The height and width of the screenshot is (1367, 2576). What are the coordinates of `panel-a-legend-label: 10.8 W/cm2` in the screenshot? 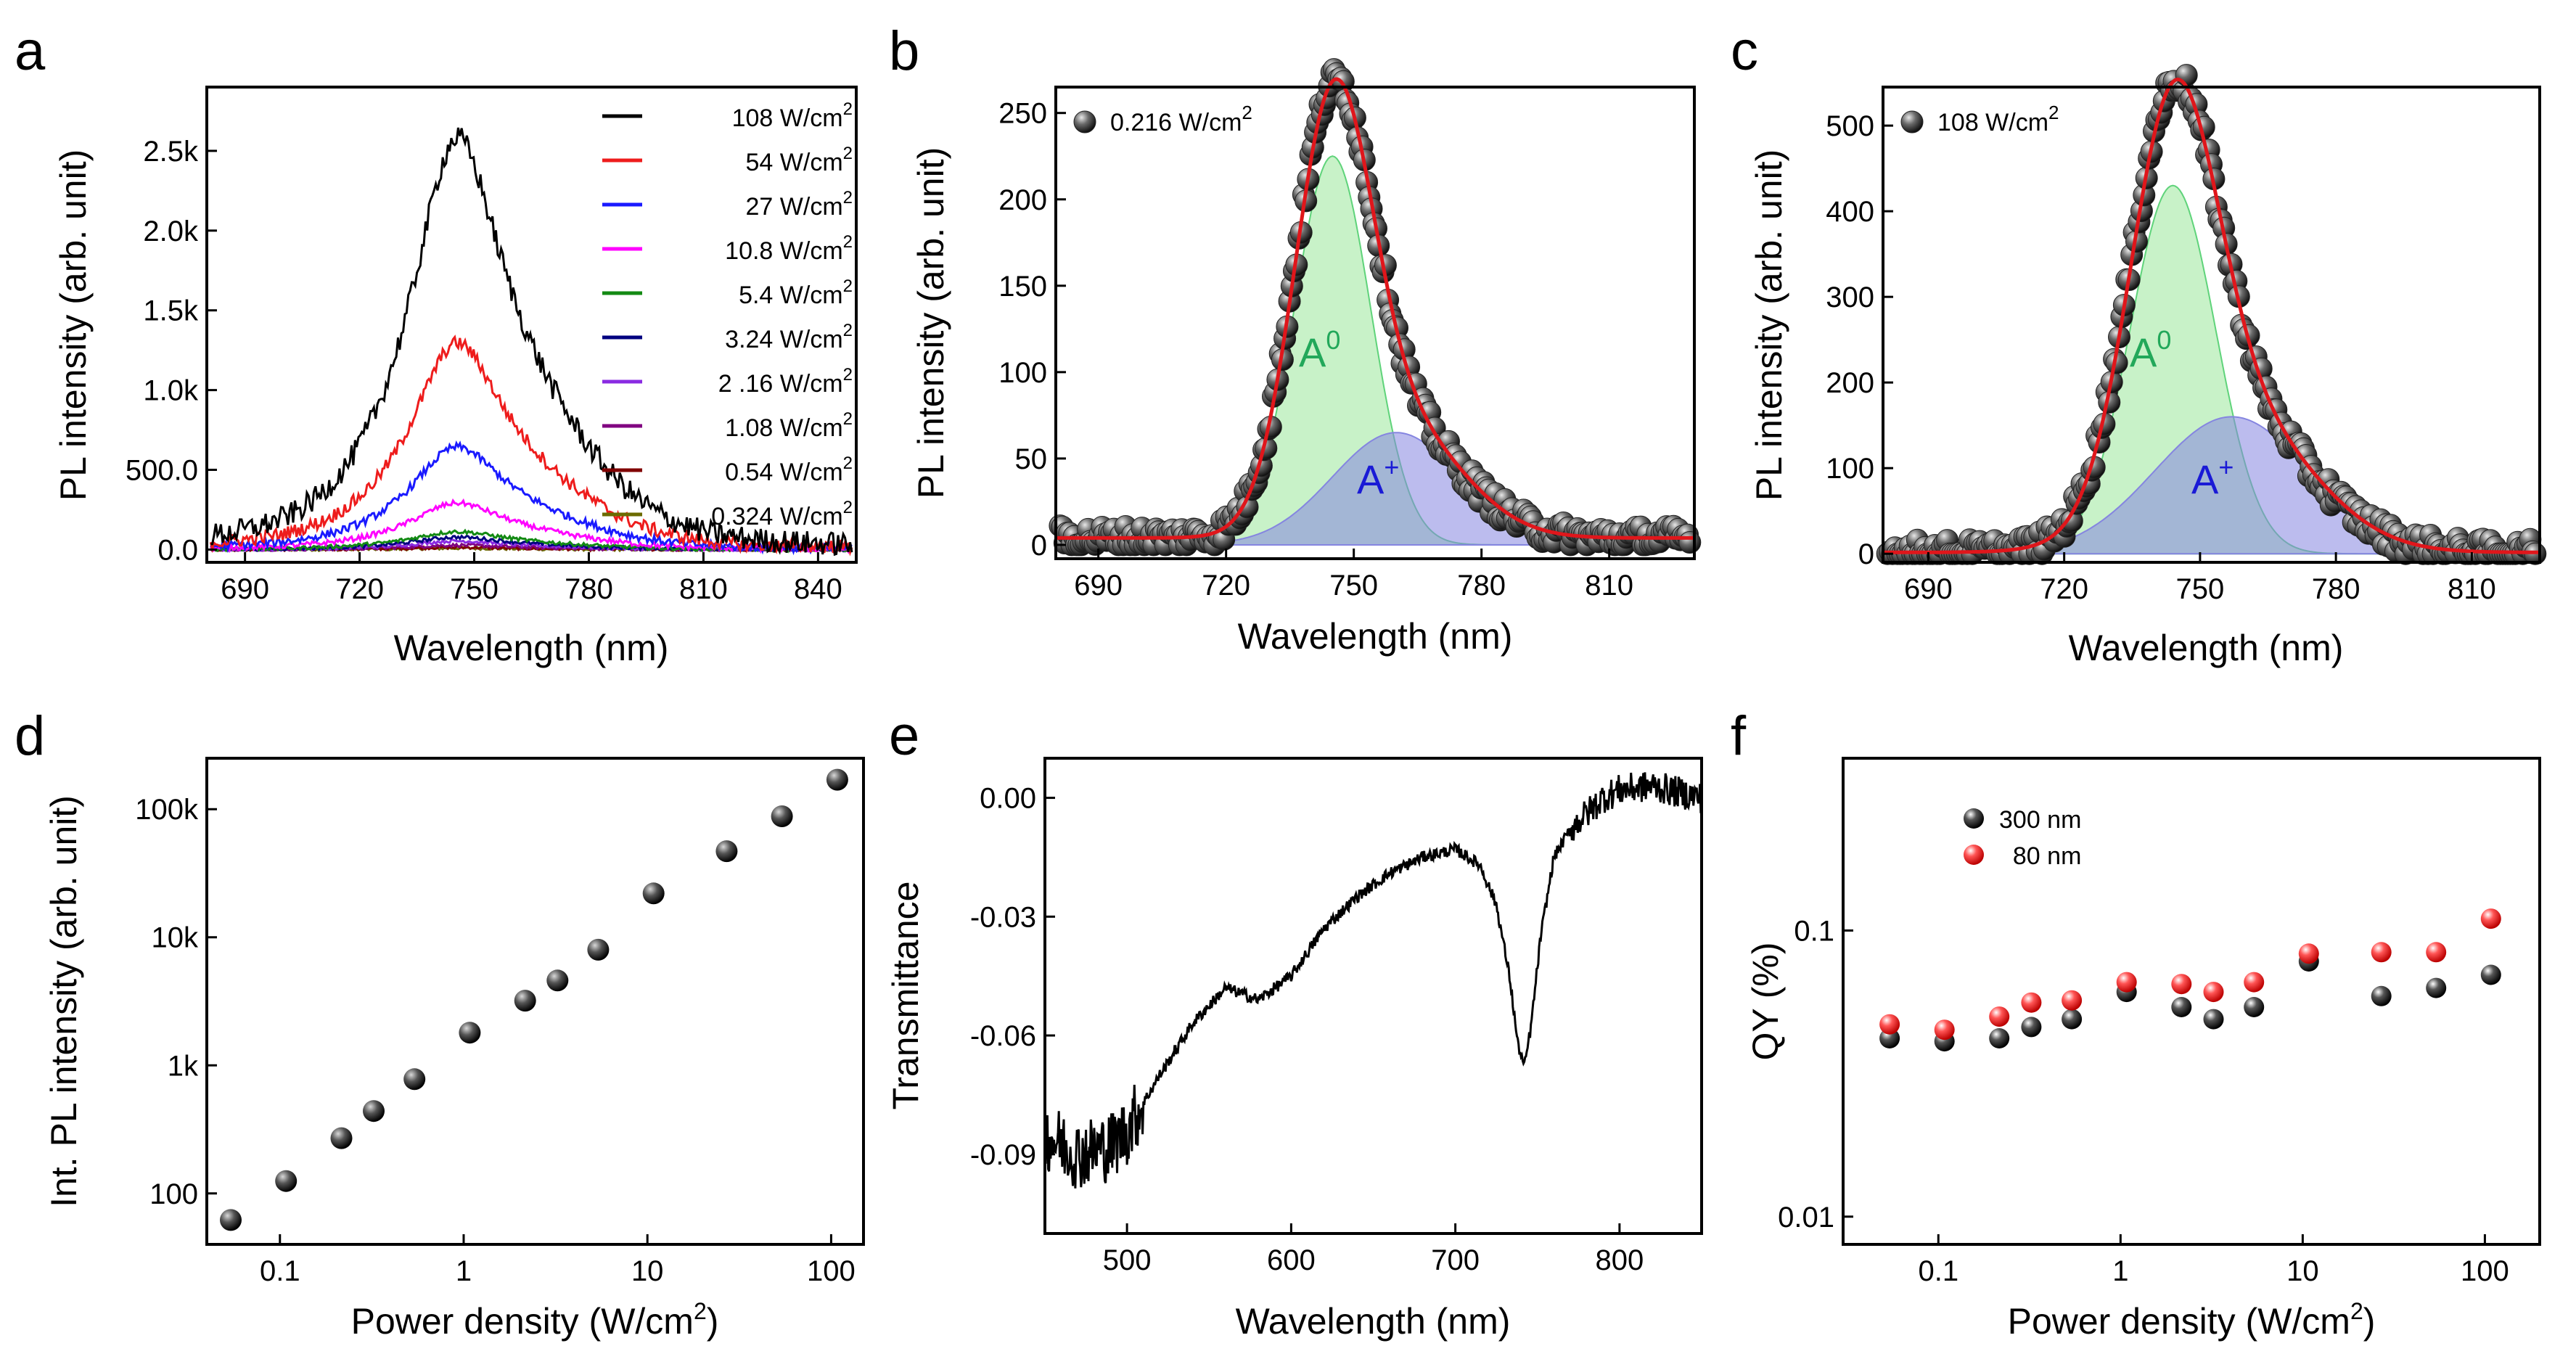 It's located at (789, 248).